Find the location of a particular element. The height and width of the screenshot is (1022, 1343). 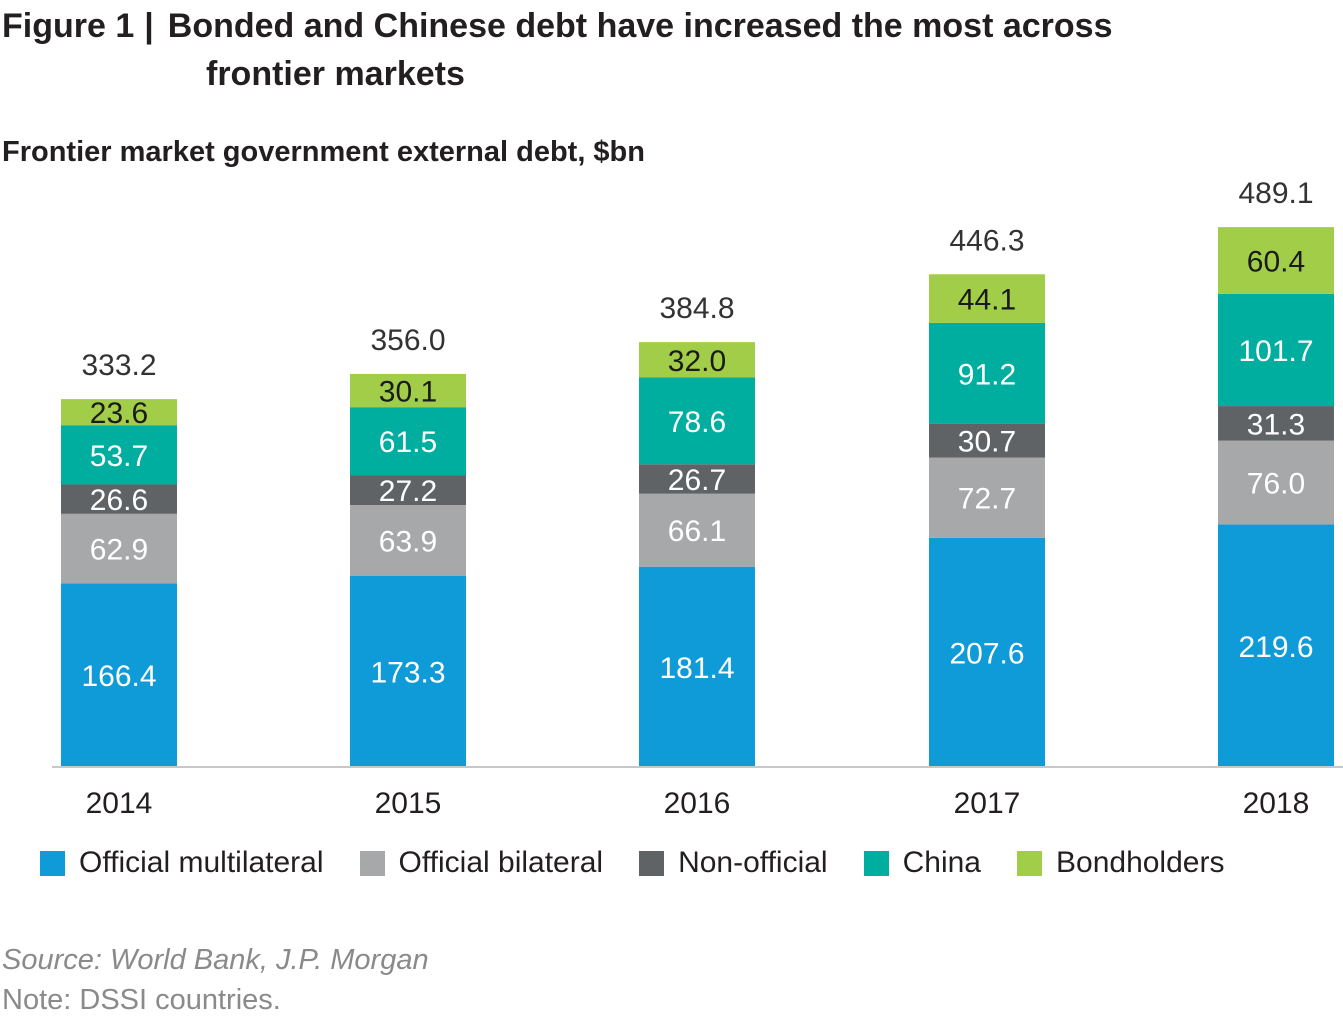

data-label: 207.6 is located at coordinates (986, 653).